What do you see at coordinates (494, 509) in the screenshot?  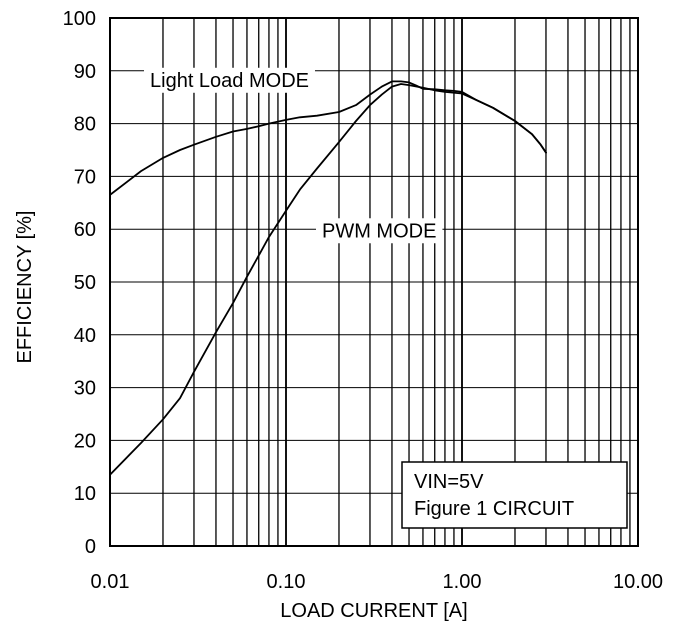 I see `condition-circuit: Figure 1 CIRCUIT` at bounding box center [494, 509].